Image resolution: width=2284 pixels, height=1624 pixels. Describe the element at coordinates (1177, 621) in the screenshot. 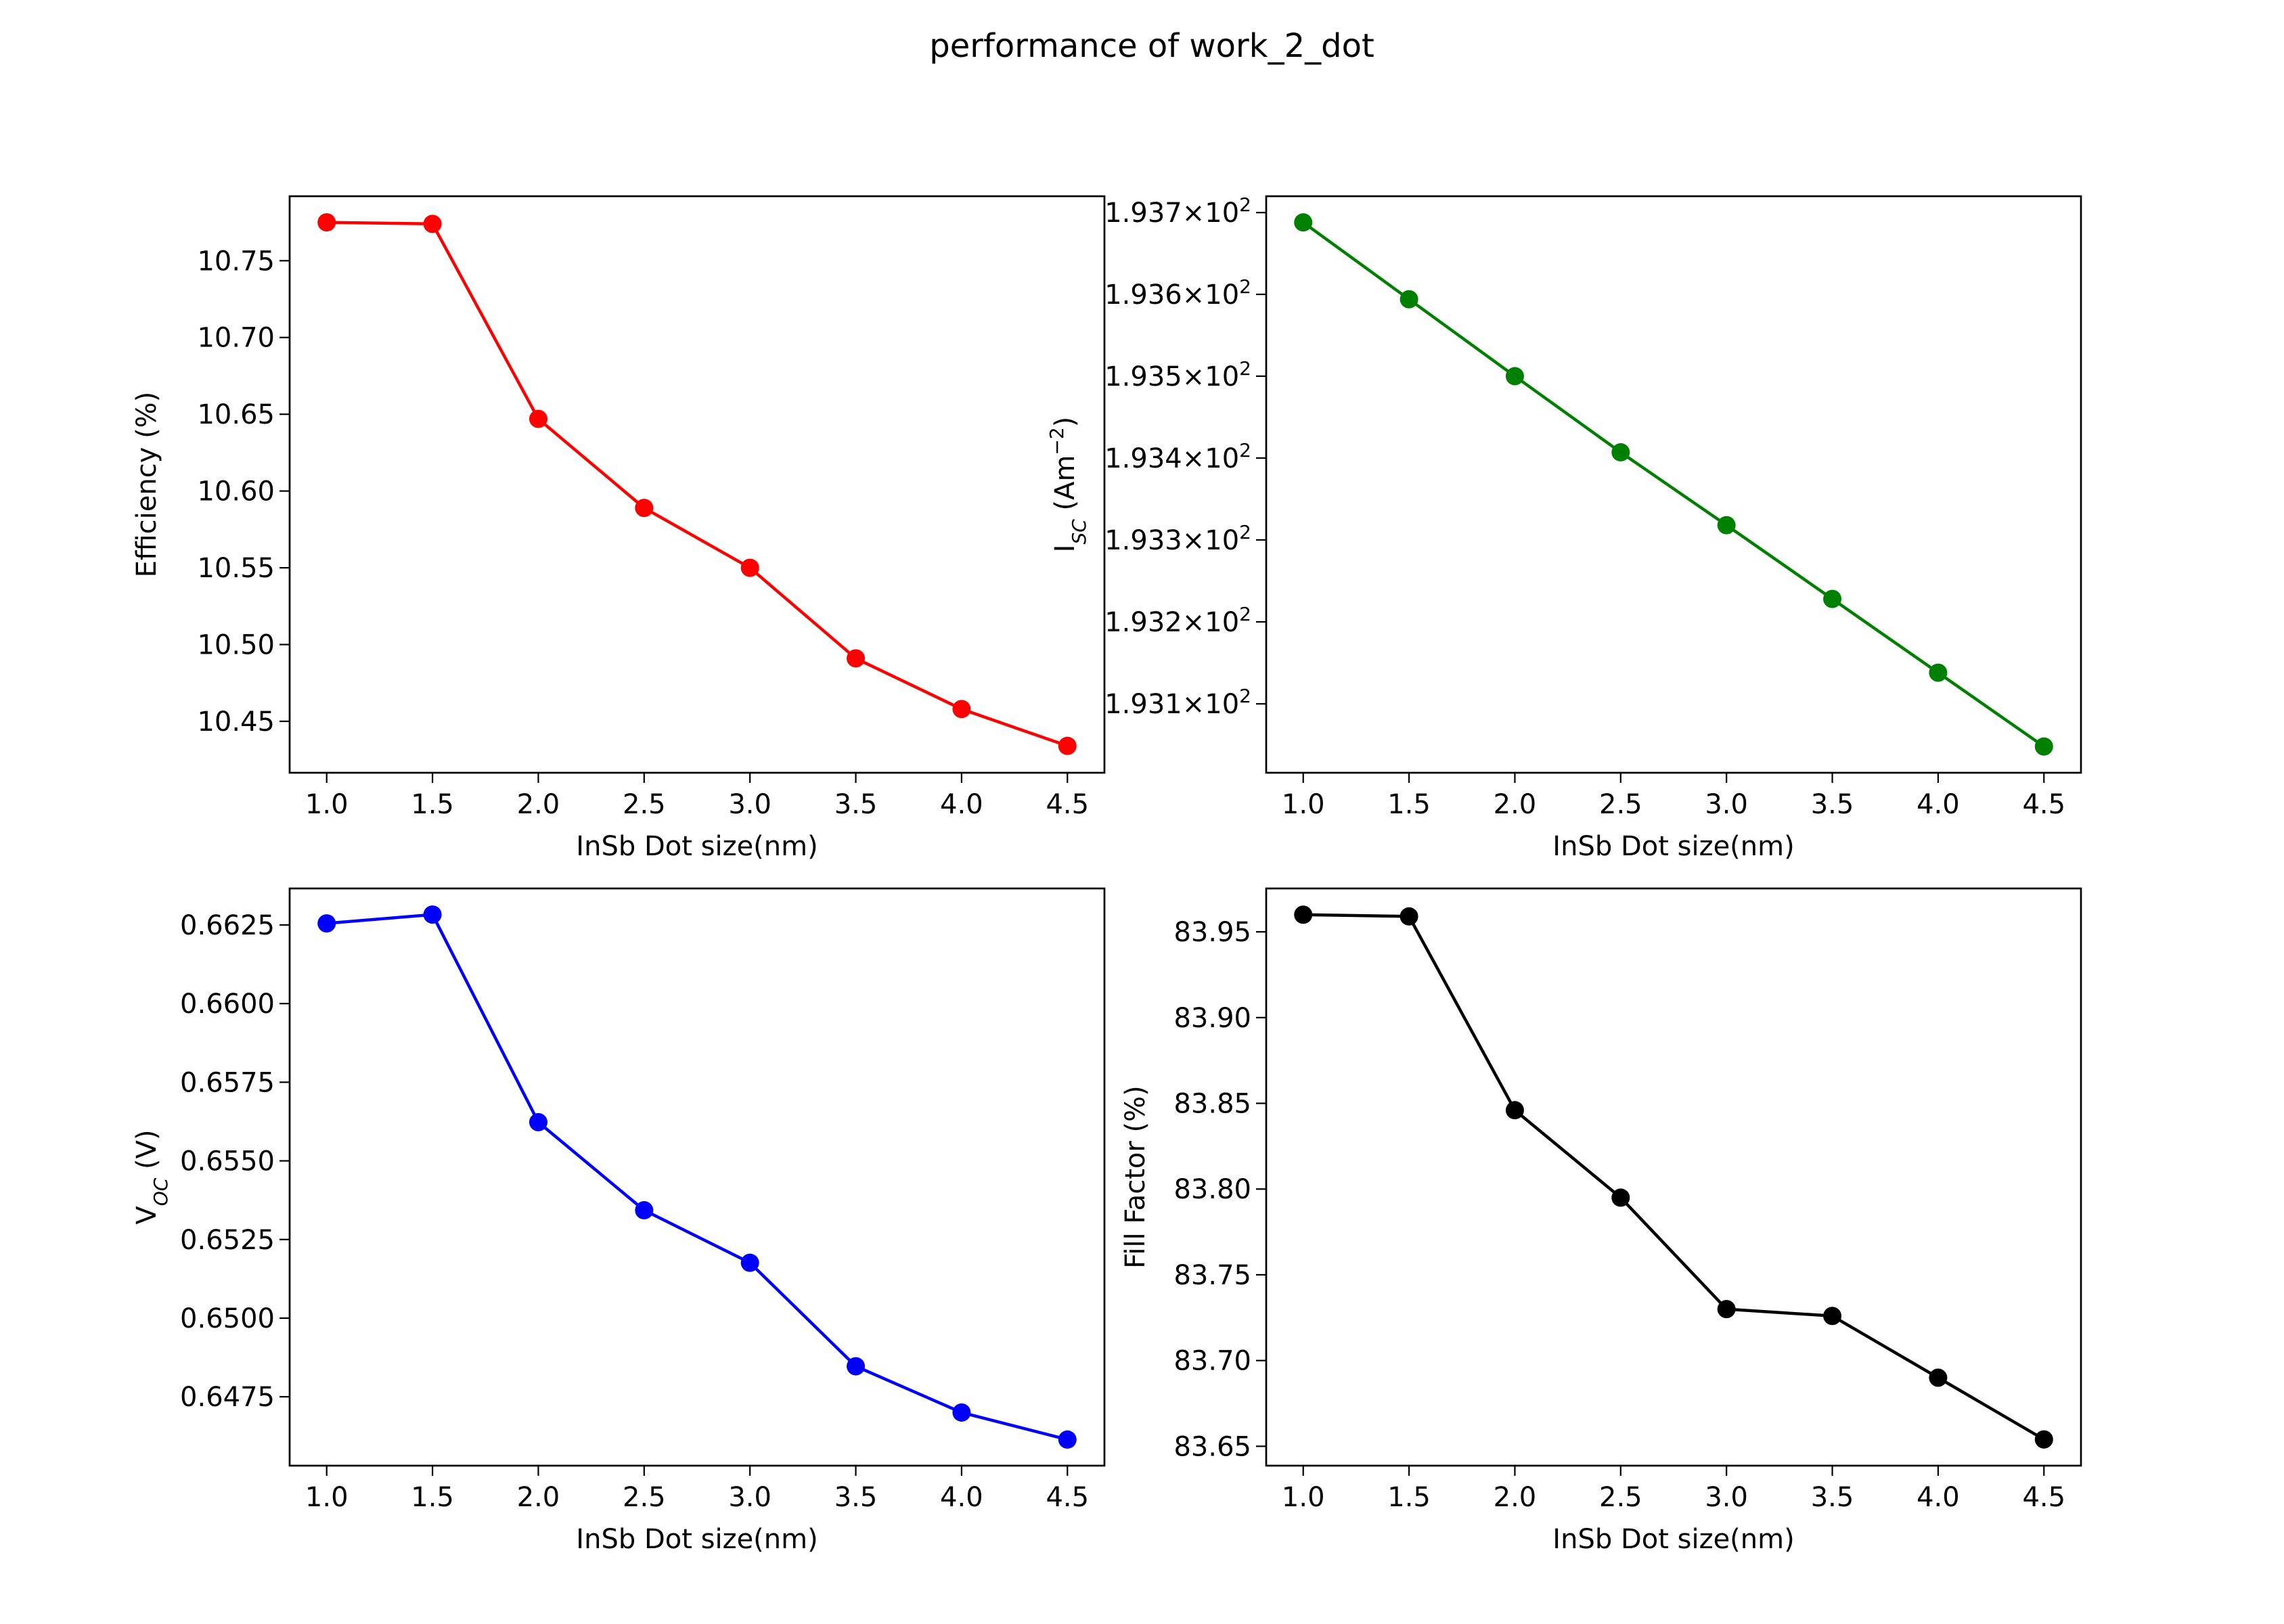

I see `y-tick-label: 1.932×10²` at that location.